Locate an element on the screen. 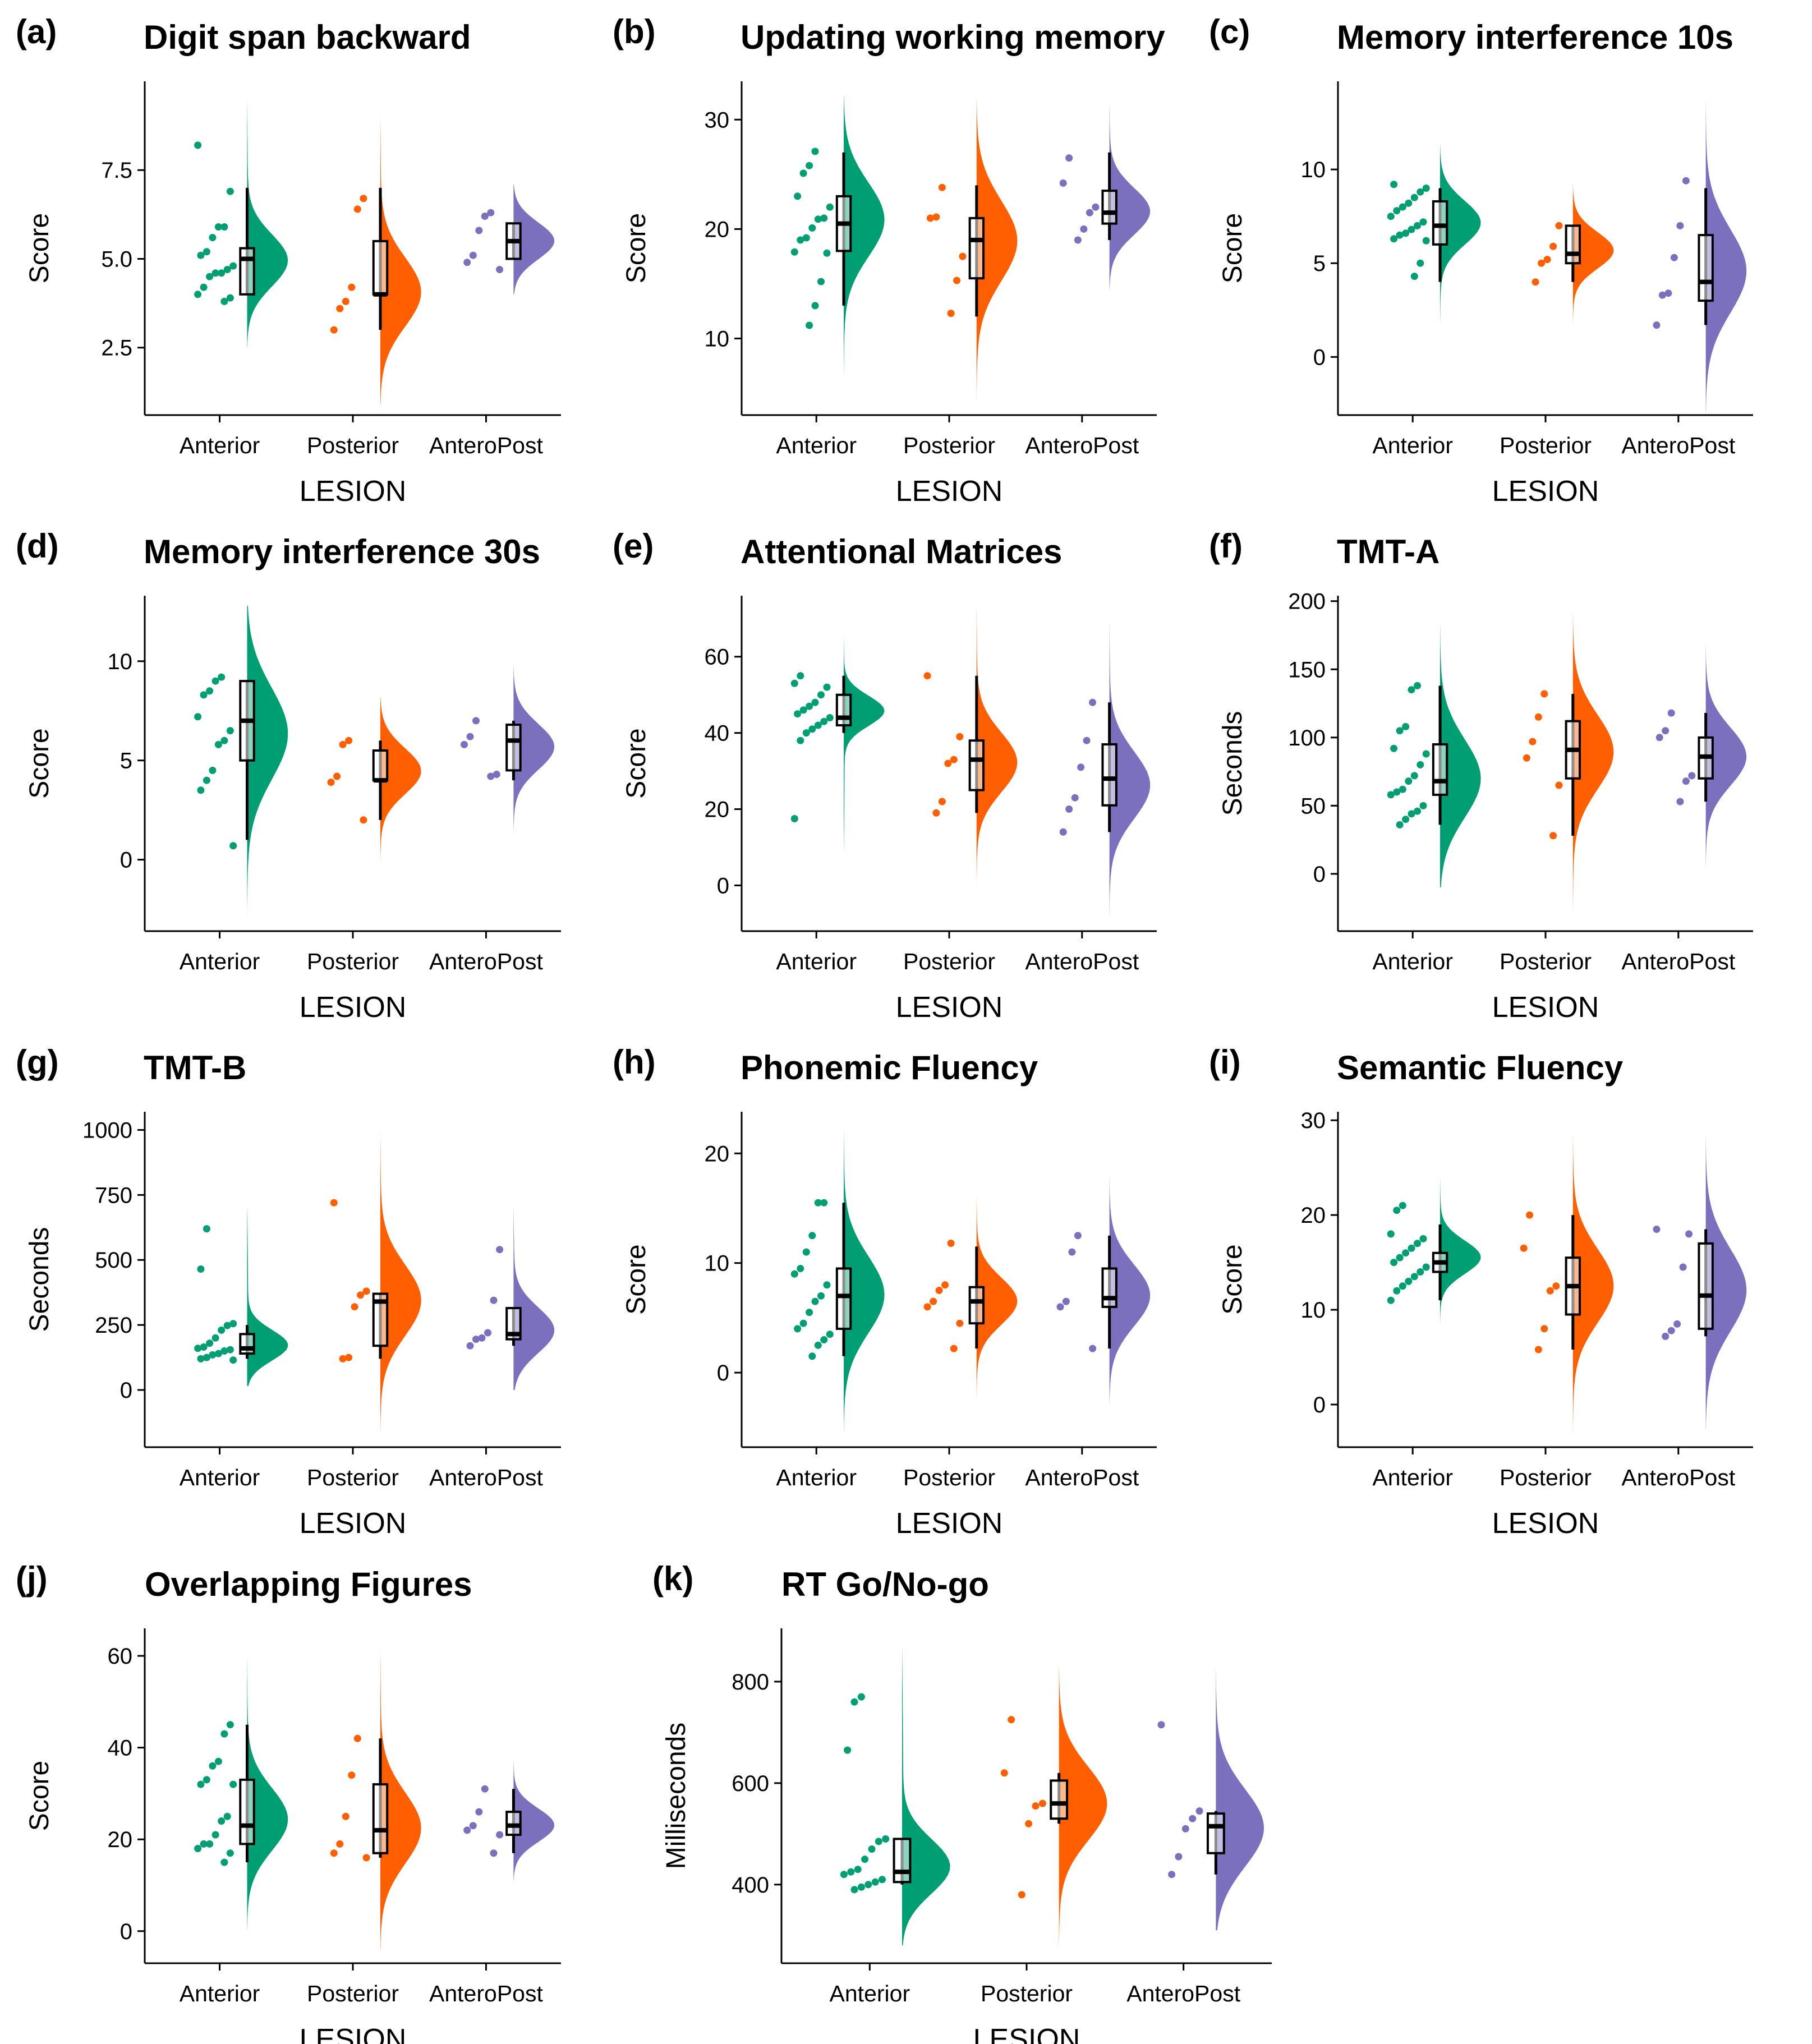 This screenshot has height=2044, width=1812. panel-title: Overlapping Figures is located at coordinates (309, 1585).